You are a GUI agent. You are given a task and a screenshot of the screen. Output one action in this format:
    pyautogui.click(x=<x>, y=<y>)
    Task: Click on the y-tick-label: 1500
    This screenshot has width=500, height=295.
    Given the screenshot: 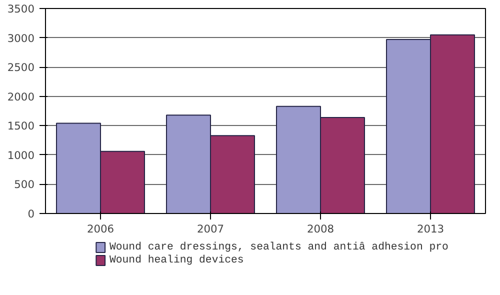 What is the action you would take?
    pyautogui.click(x=21, y=126)
    